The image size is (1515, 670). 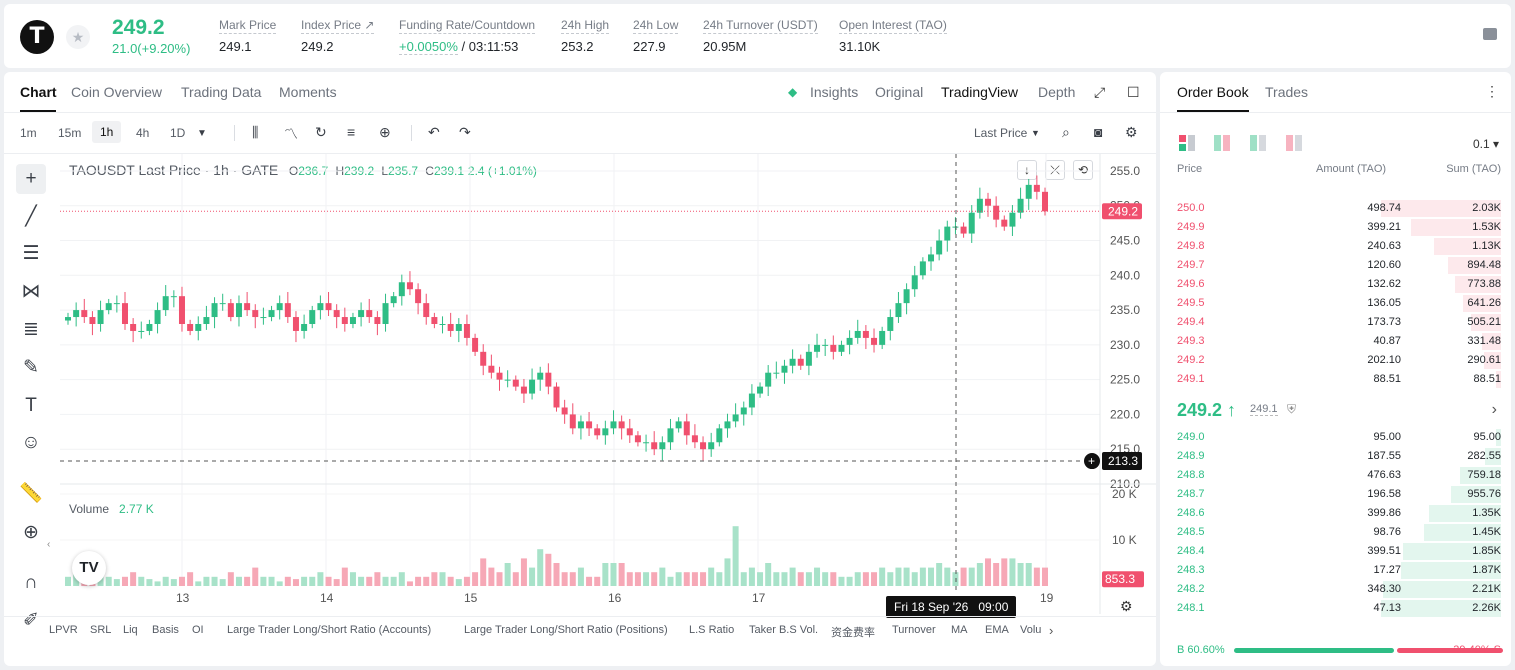 I want to click on settings-gear-icon: ⚙, so click(x=1131, y=132).